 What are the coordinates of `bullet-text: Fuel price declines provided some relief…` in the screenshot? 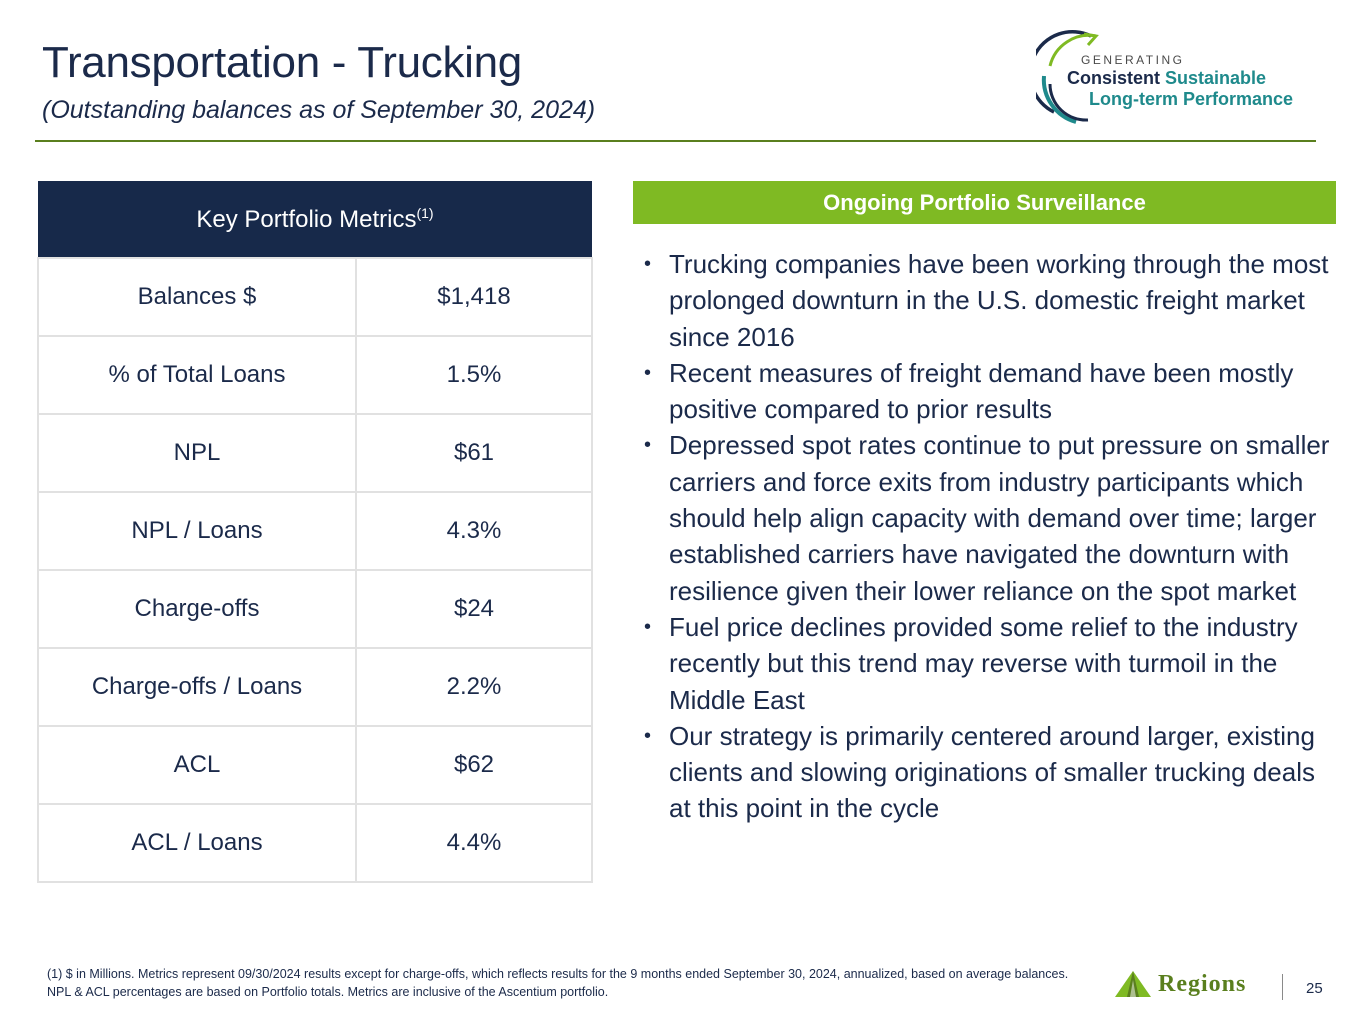 It's located at (983, 663).